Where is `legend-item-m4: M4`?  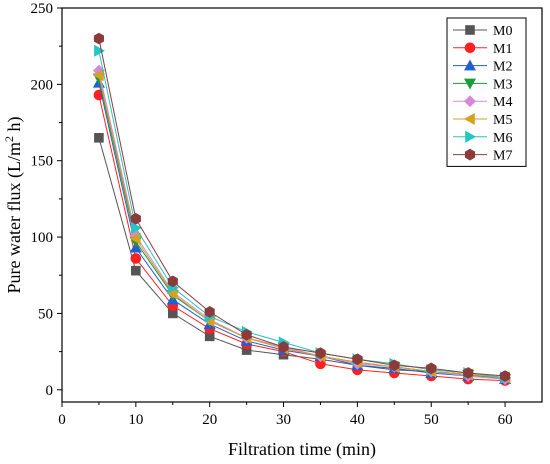
legend-item-m4: M4 is located at coordinates (482, 102).